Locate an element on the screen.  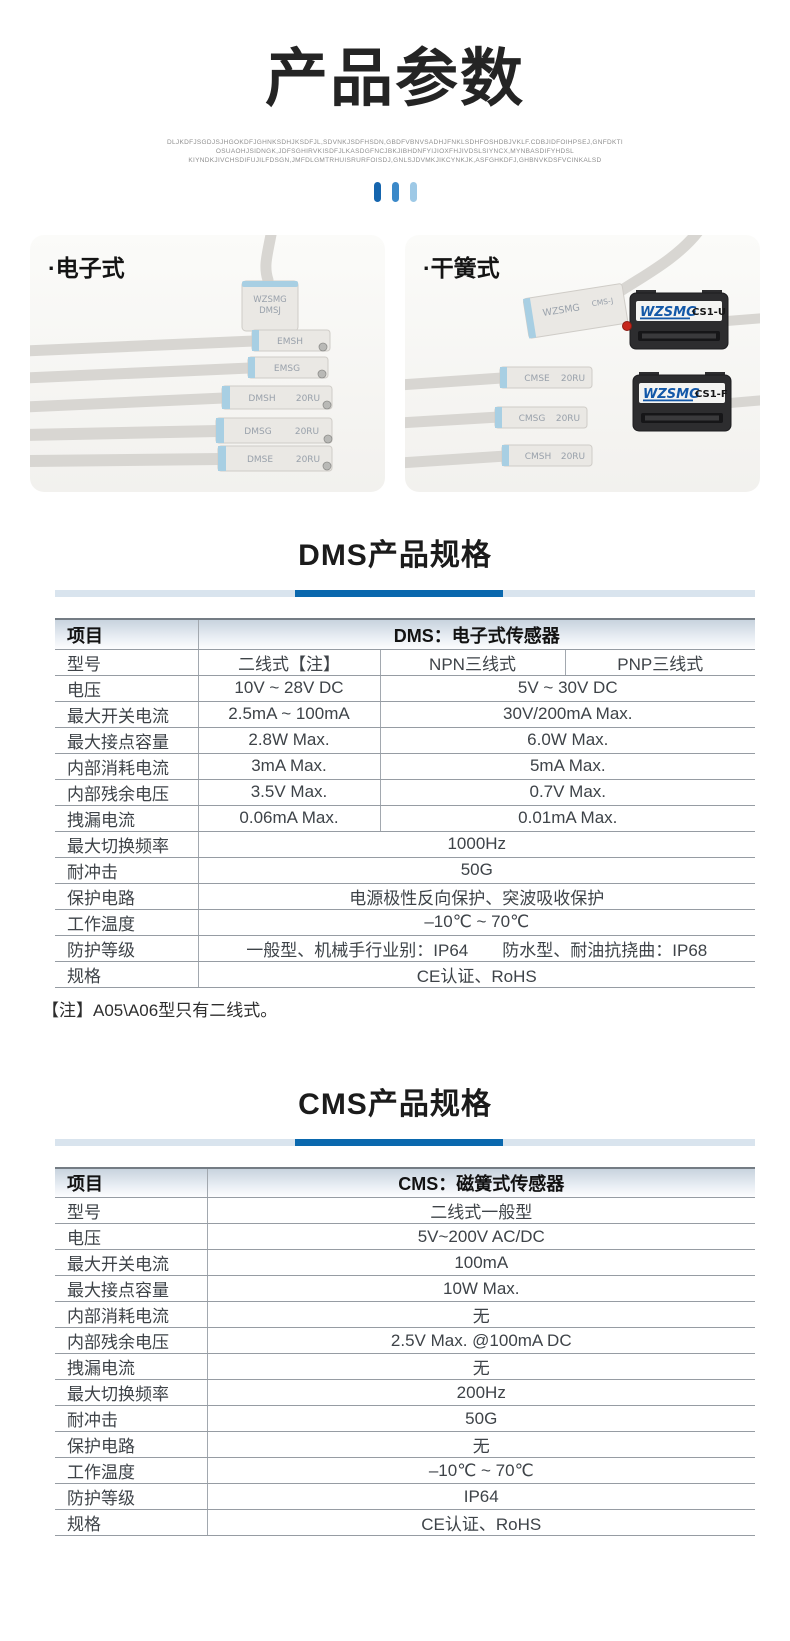
spec-value: 5V~200V AC/DC is located at coordinates (480, 1237).